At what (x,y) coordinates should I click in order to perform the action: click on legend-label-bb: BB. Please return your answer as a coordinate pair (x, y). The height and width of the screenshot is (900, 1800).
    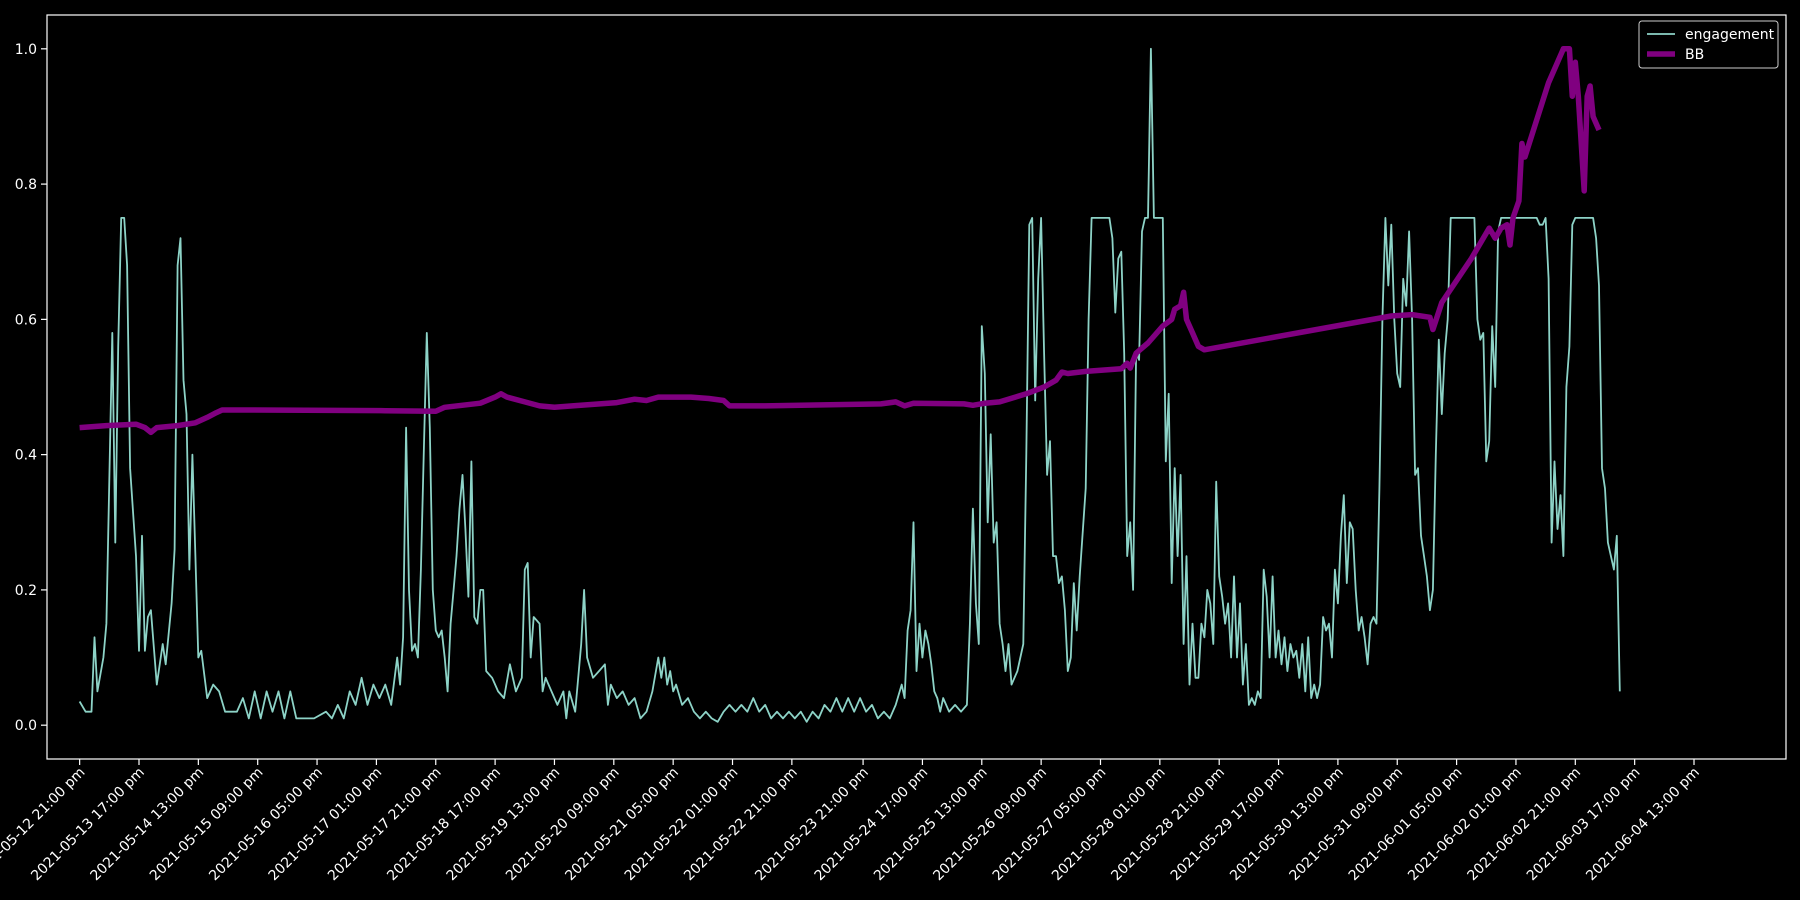
    Looking at the image, I should click on (1694, 55).